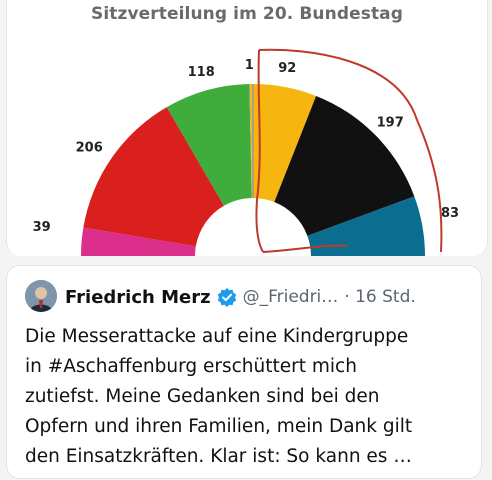 The image size is (492, 480). Describe the element at coordinates (247, 14) in the screenshot. I see `chart-title: Sitzverteilung im 20. Bundestag` at that location.